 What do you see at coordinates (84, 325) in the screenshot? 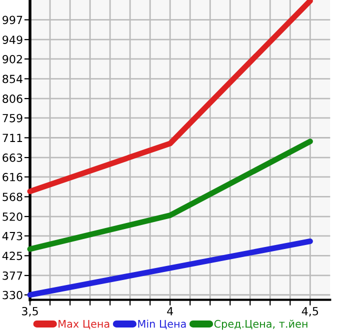
I see `legend-label: Max Цена` at bounding box center [84, 325].